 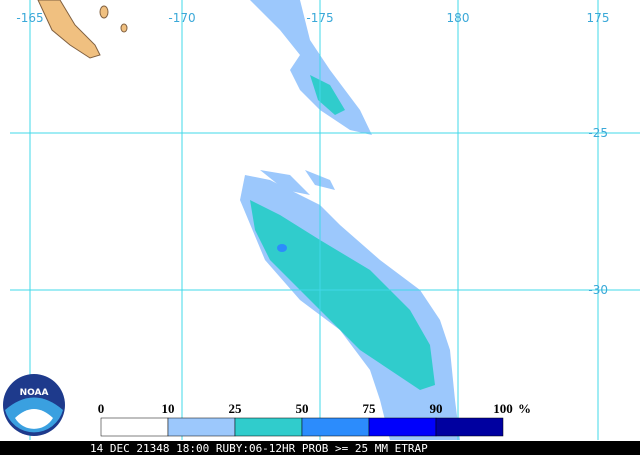 What do you see at coordinates (458, 18) in the screenshot?
I see `lon-label: 180` at bounding box center [458, 18].